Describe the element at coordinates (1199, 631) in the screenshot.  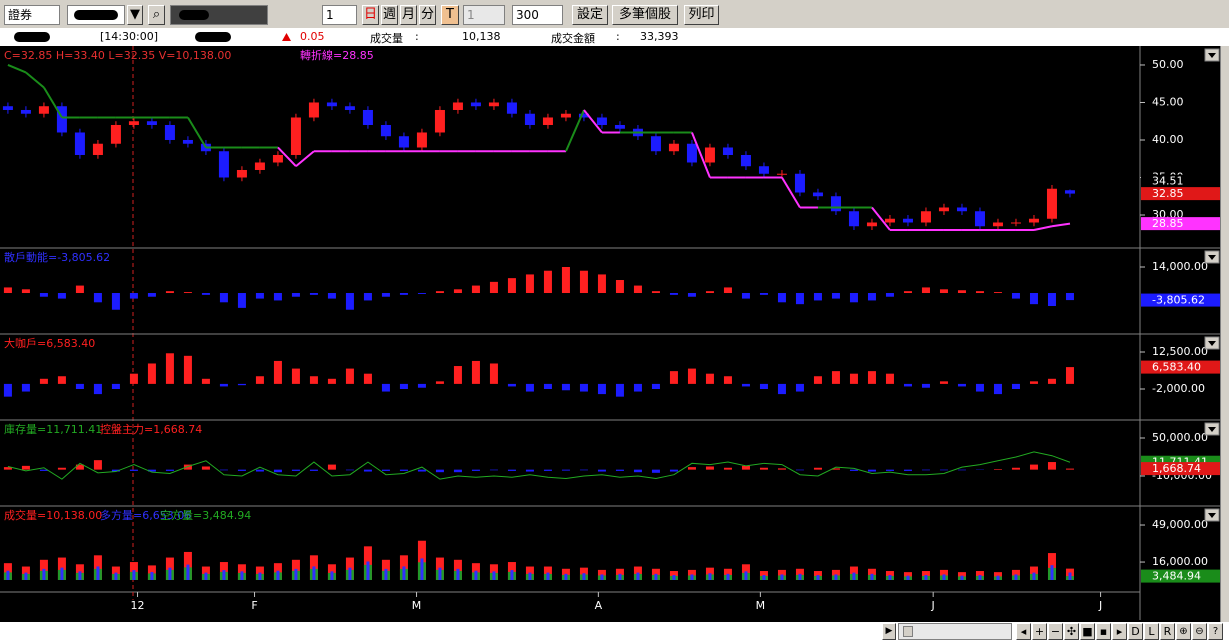
I see `nav-icon: ⊖` at that location.